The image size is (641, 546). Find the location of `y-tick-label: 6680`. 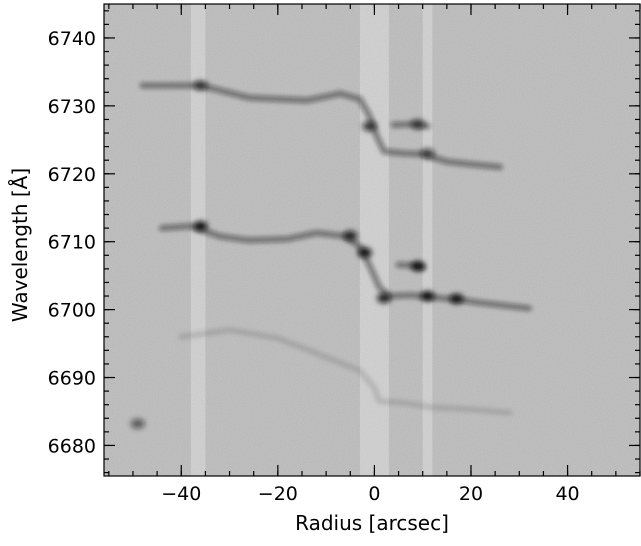

y-tick-label: 6680 is located at coordinates (72, 446).